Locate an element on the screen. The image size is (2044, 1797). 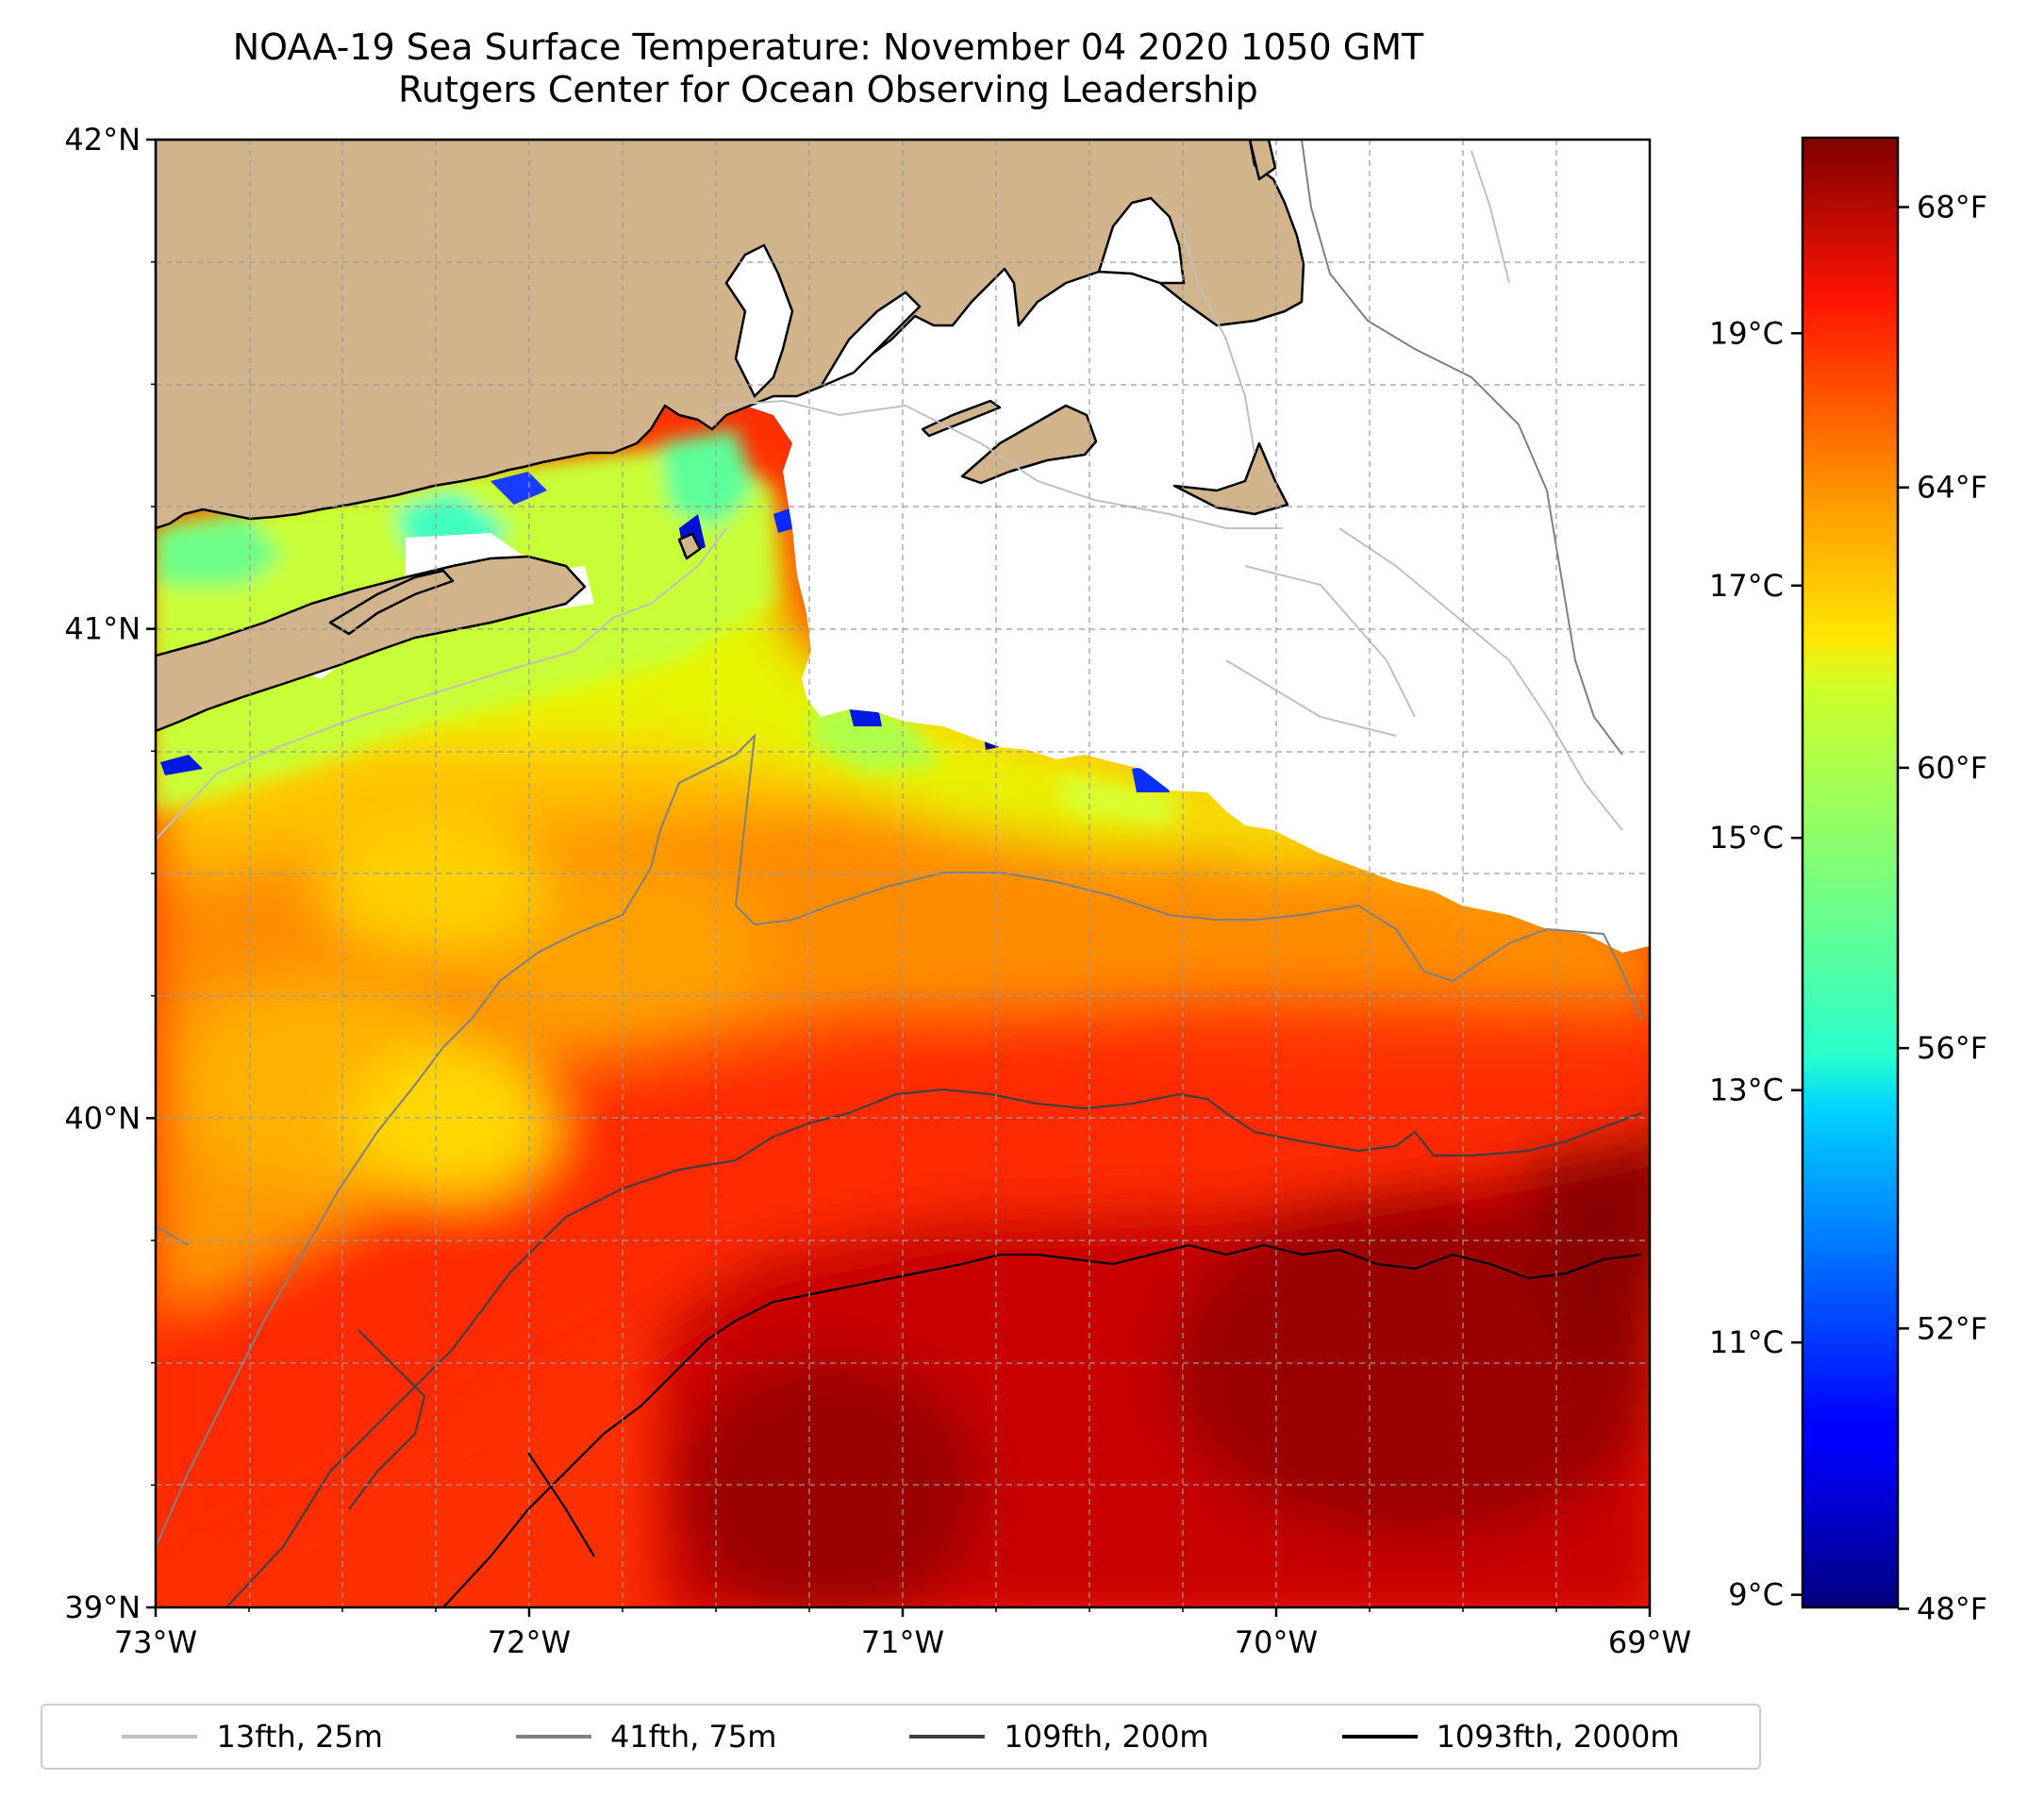
legend-label: 13fth, 25m is located at coordinates (299, 1737).